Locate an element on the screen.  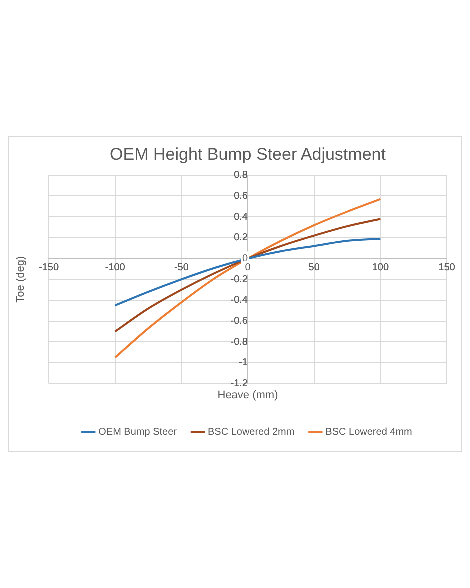
legend-label: OEM Bump Steer is located at coordinates (138, 432).